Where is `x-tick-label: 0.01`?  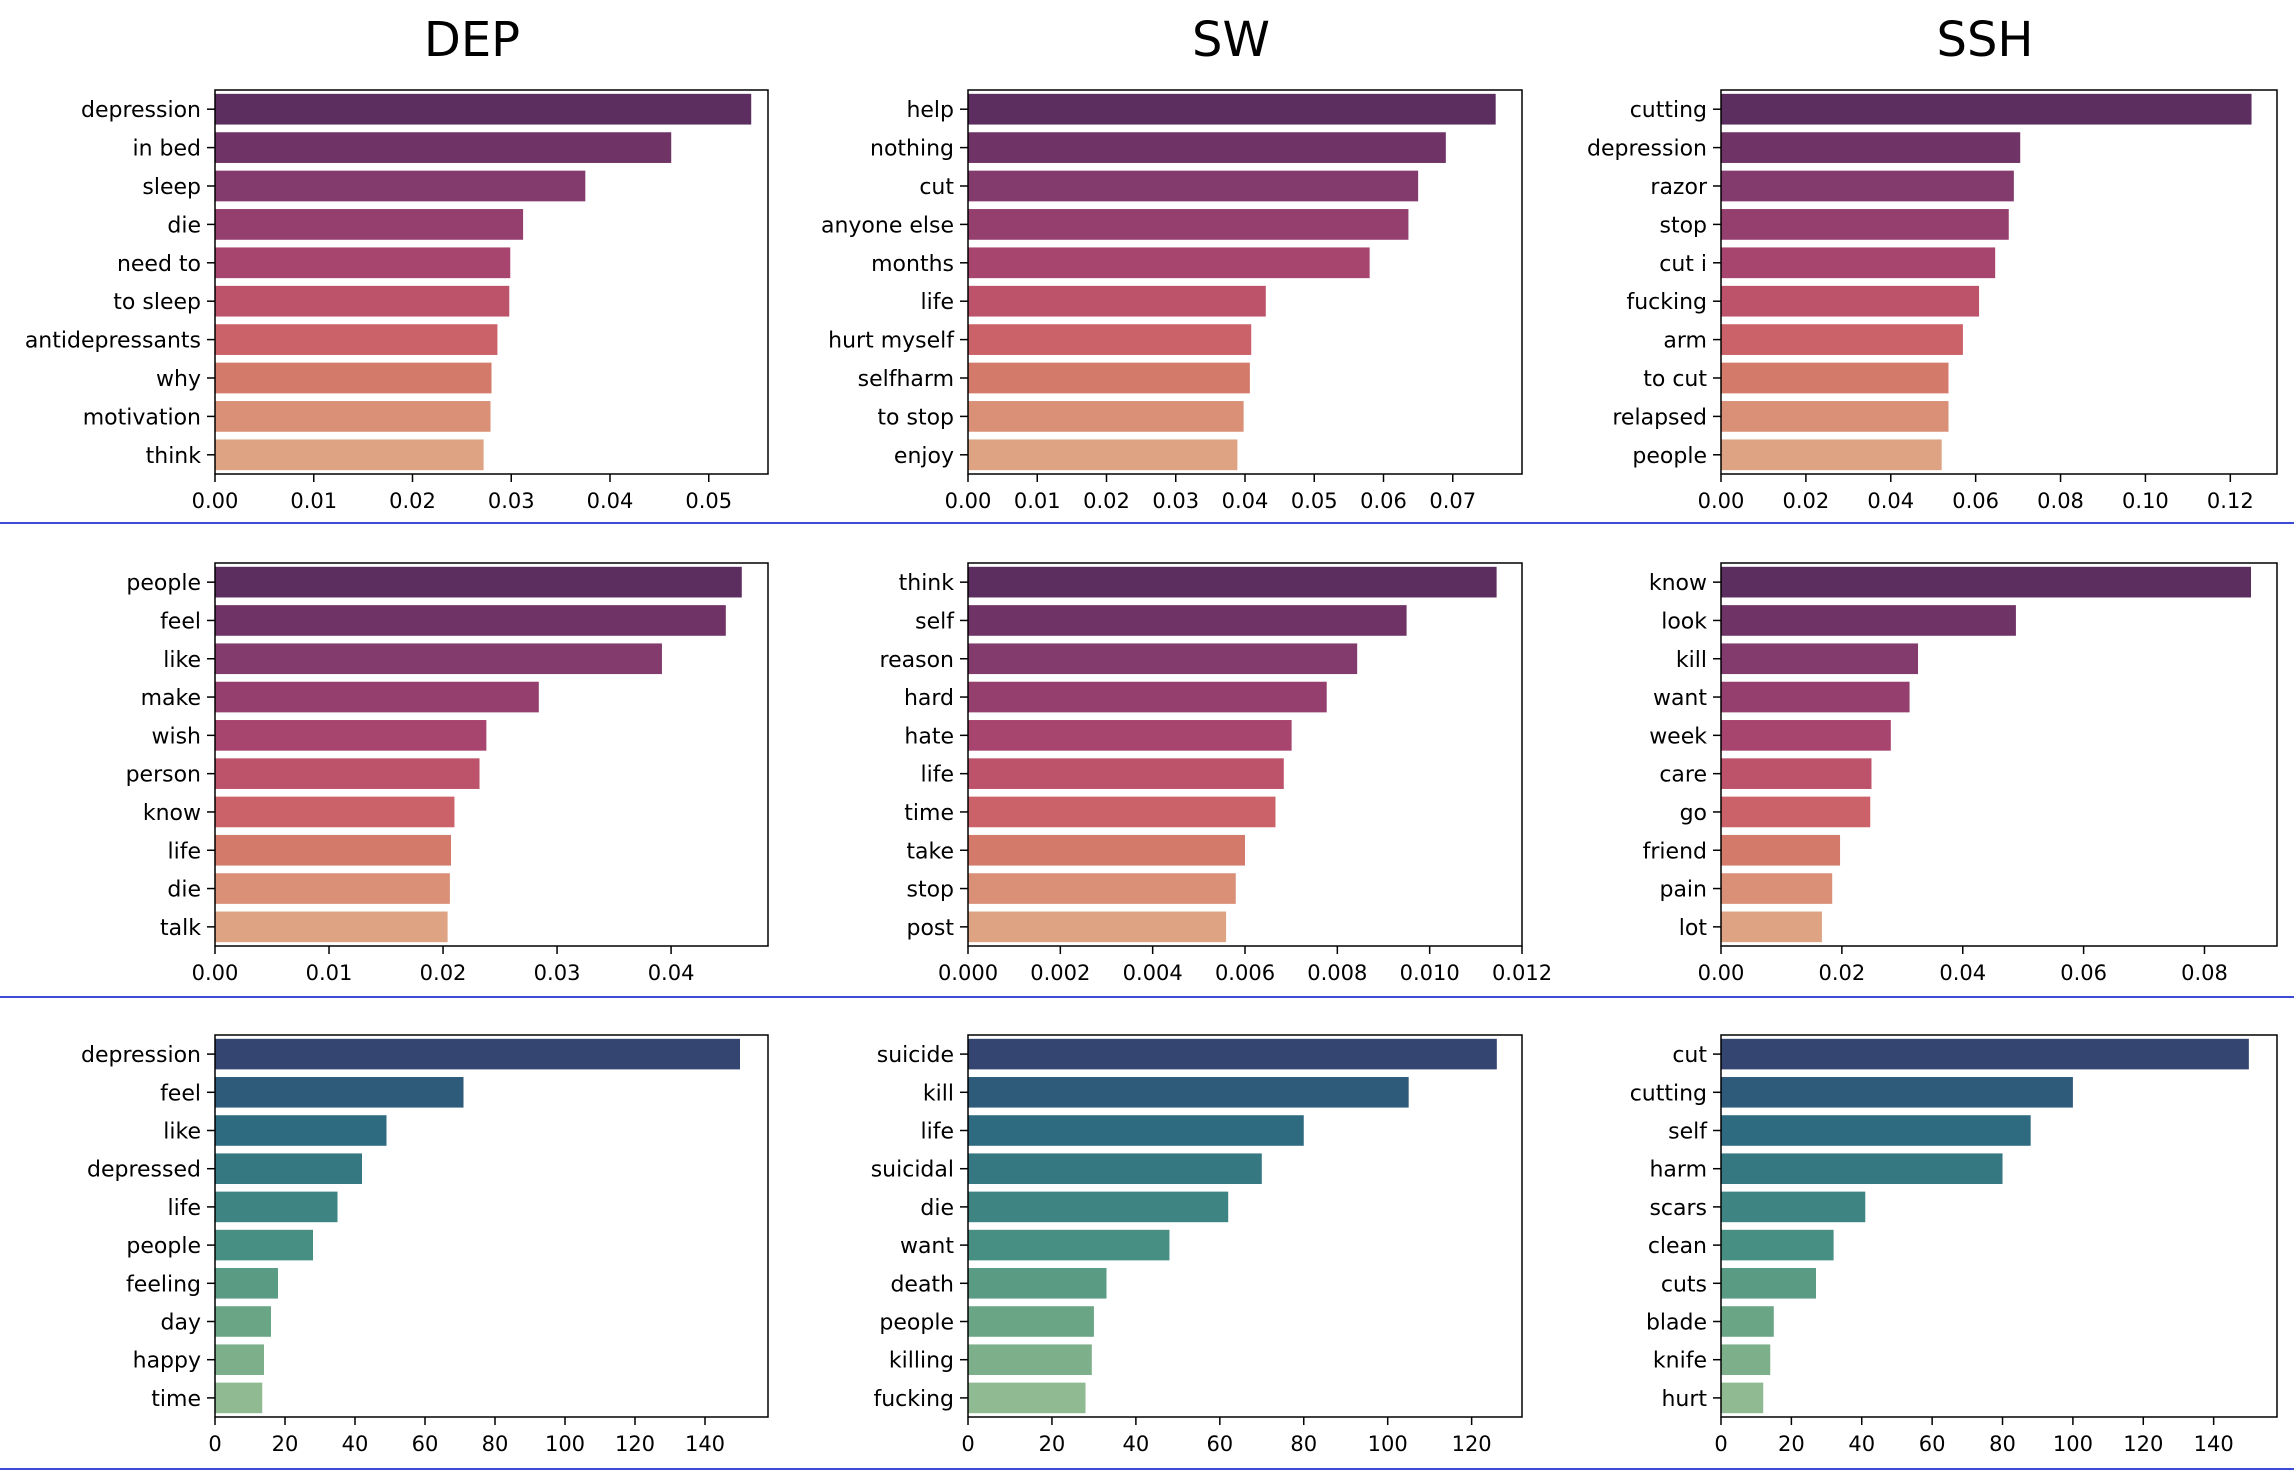
x-tick-label: 0.01 is located at coordinates (1037, 501).